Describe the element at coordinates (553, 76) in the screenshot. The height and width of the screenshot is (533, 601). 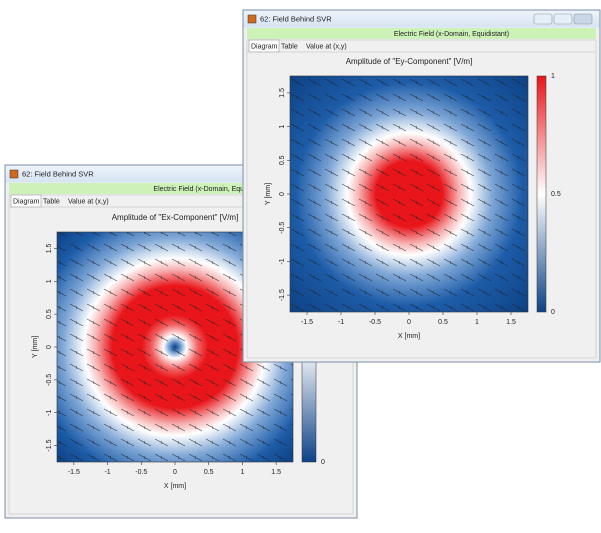
I see `colorbar-tick-label: 1` at that location.